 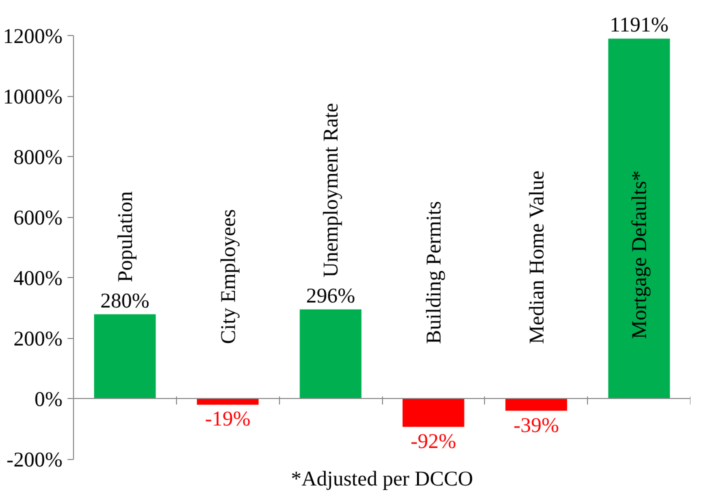 What do you see at coordinates (228, 418) in the screenshot?
I see `data-label: -19%` at bounding box center [228, 418].